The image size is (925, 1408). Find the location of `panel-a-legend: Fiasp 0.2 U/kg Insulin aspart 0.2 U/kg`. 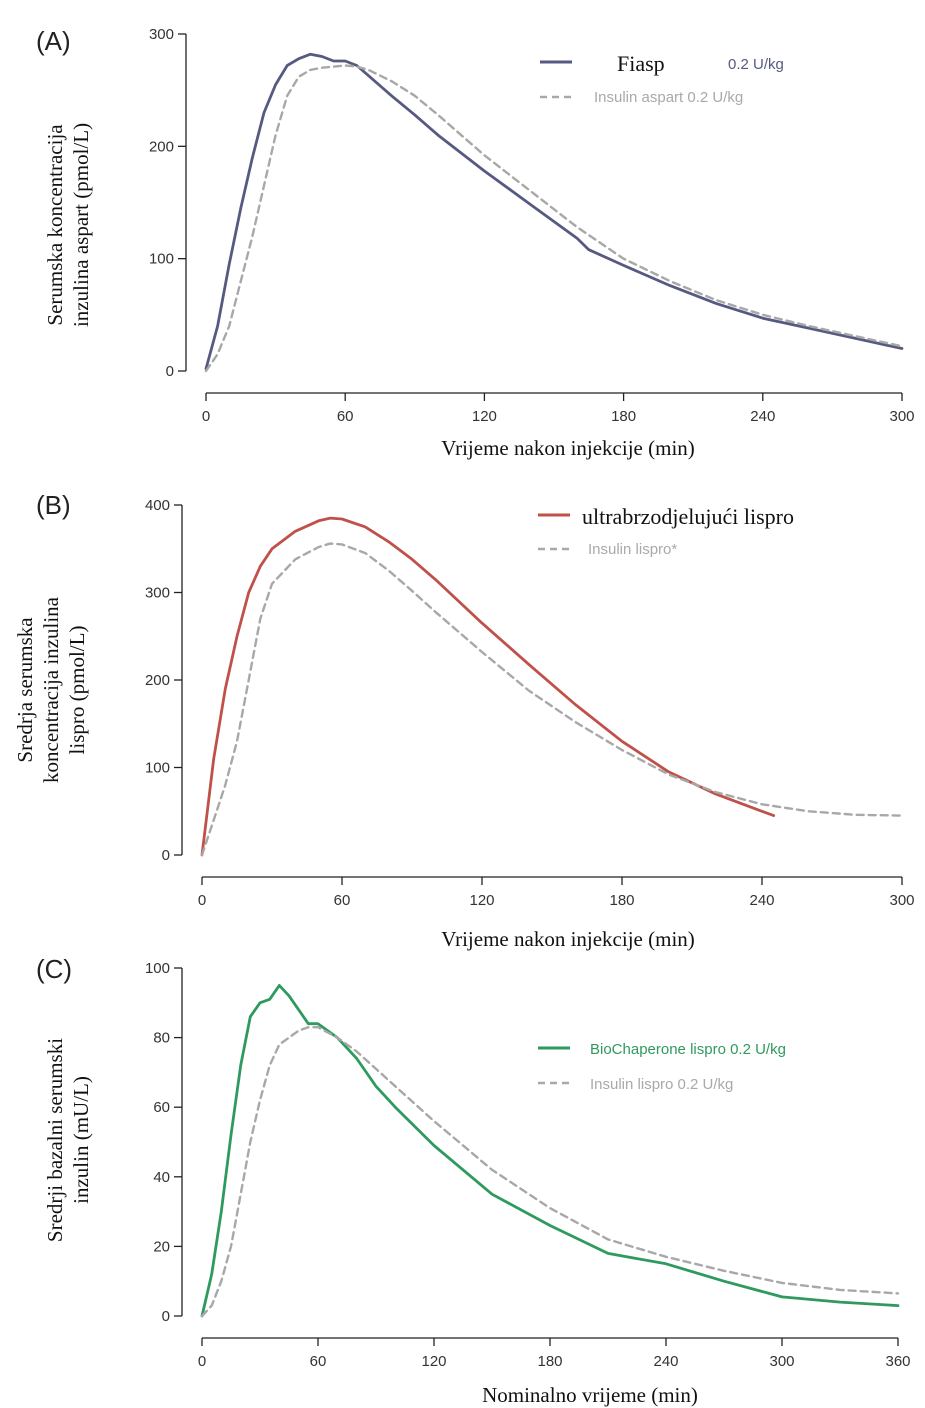

panel-a-legend: Fiasp 0.2 U/kg Insulin aspart 0.2 U/kg is located at coordinates (662, 78).